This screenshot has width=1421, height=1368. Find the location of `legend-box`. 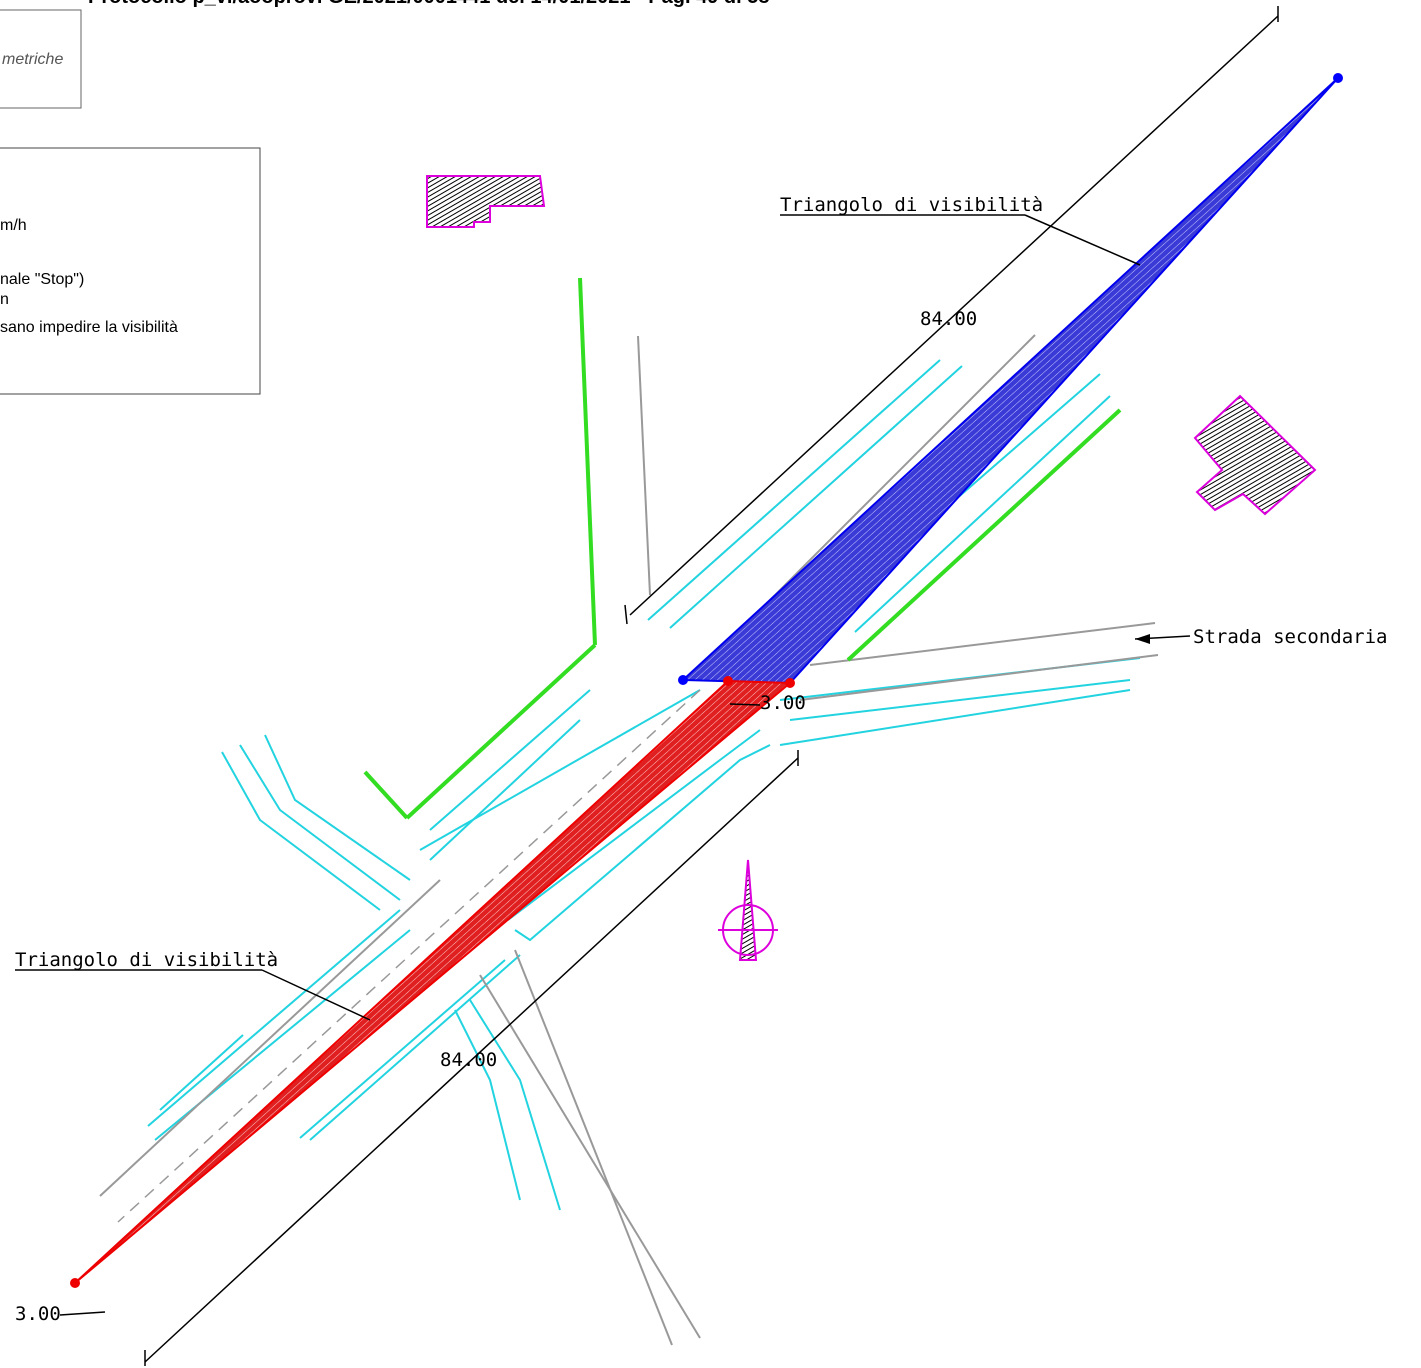

legend-box is located at coordinates (130, 271).